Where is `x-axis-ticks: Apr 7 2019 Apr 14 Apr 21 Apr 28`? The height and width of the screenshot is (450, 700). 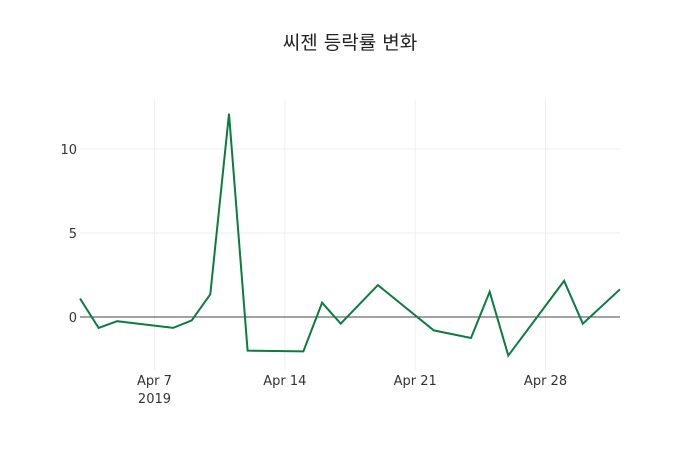 x-axis-ticks: Apr 7 2019 Apr 14 Apr 21 Apr 28 is located at coordinates (352, 390).